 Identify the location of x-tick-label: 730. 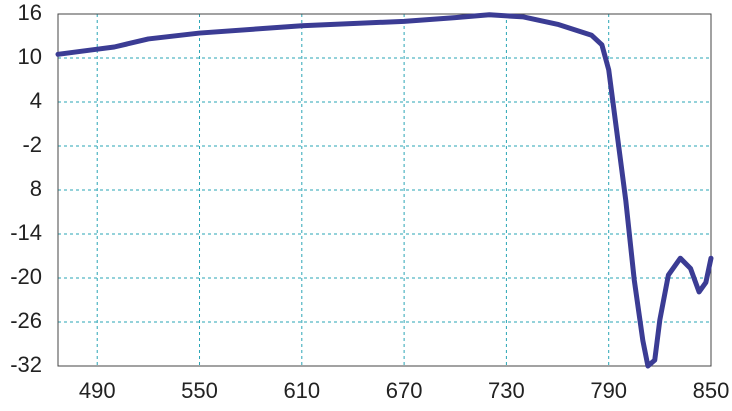
(506, 390).